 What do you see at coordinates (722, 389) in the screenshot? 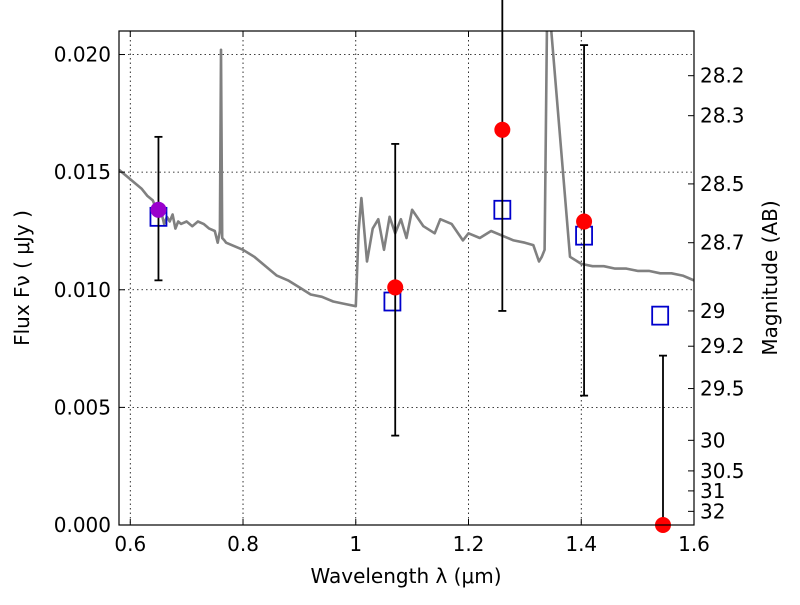
I see `y2-tick-label: 29.5` at bounding box center [722, 389].